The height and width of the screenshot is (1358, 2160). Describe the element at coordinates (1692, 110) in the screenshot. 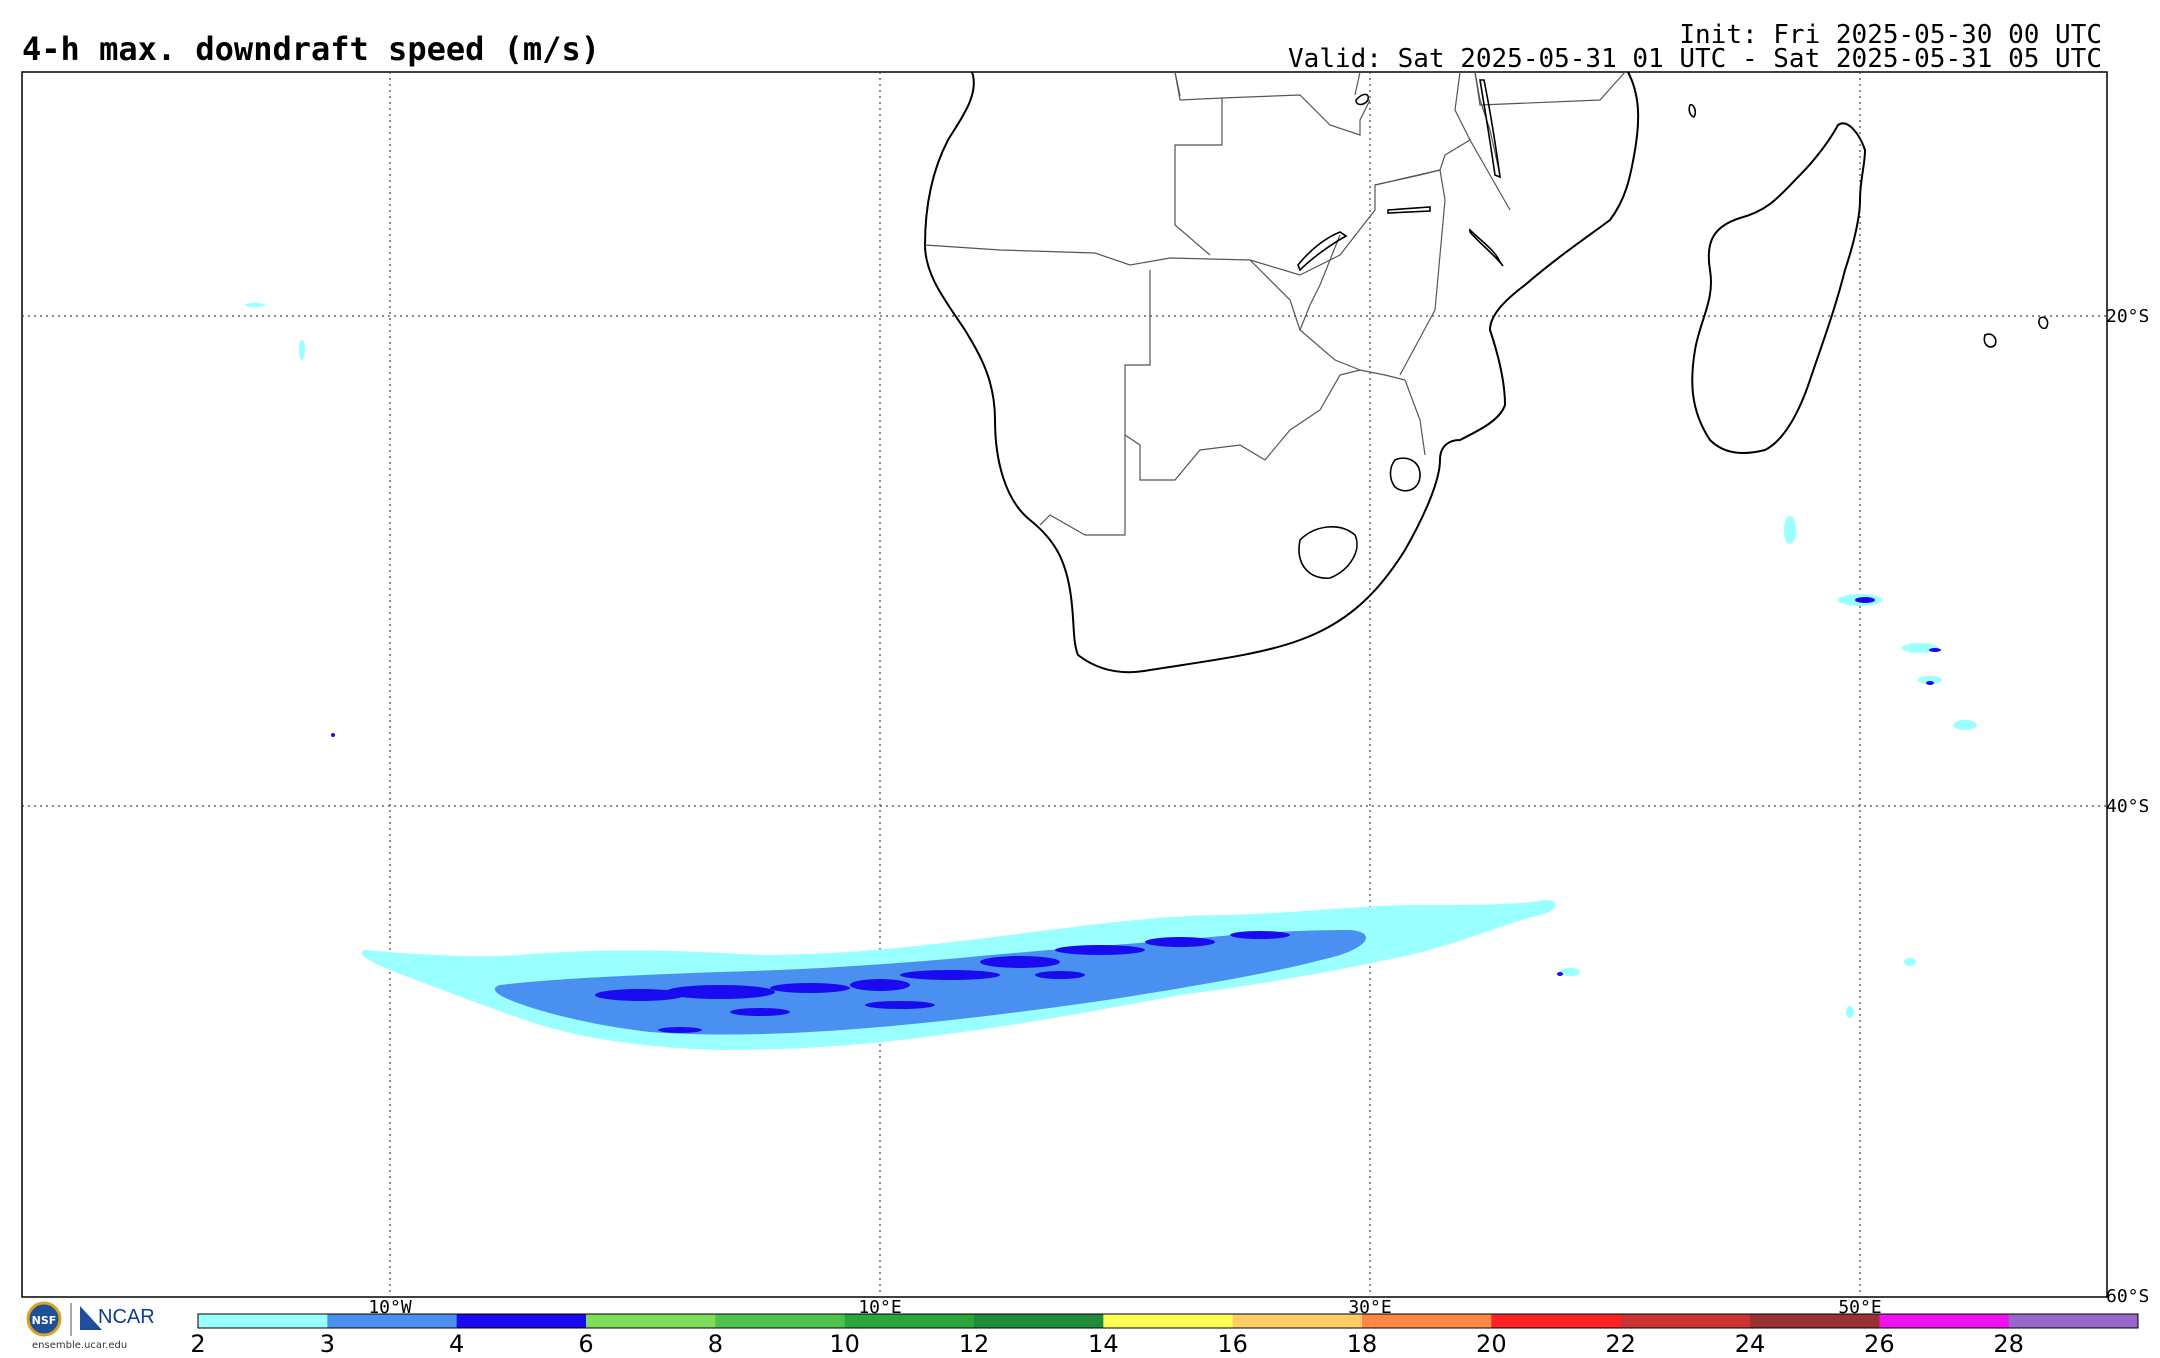

I see `comoros-island` at that location.